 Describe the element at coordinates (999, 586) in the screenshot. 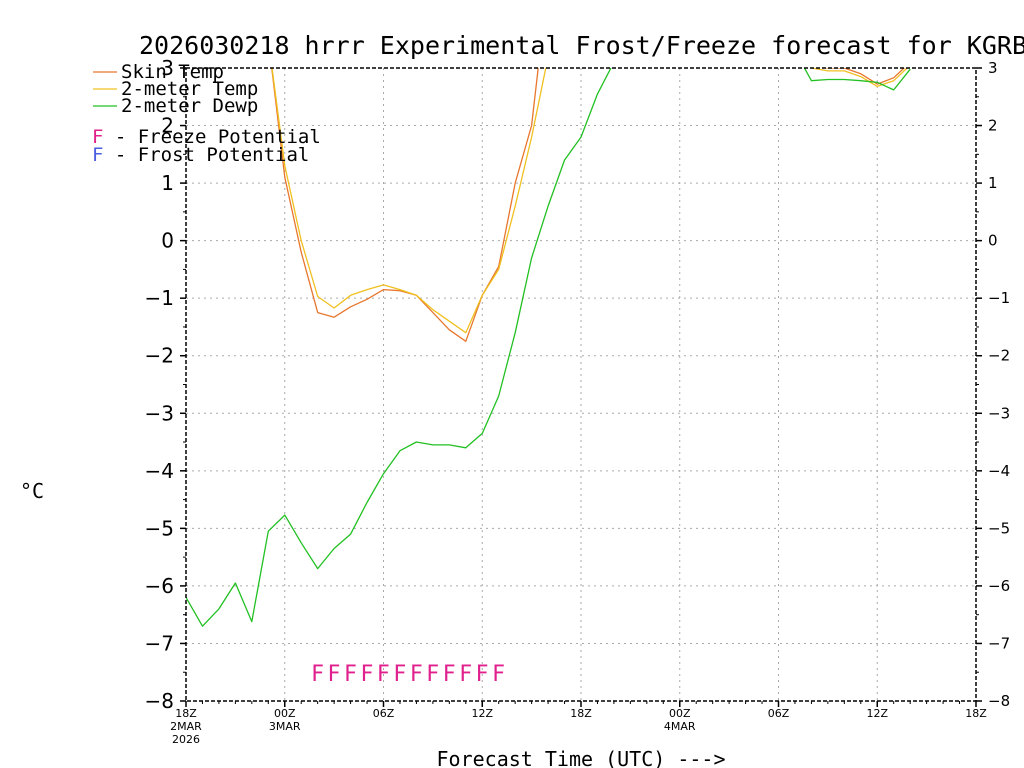

I see `y-tick-label-right: −6` at that location.